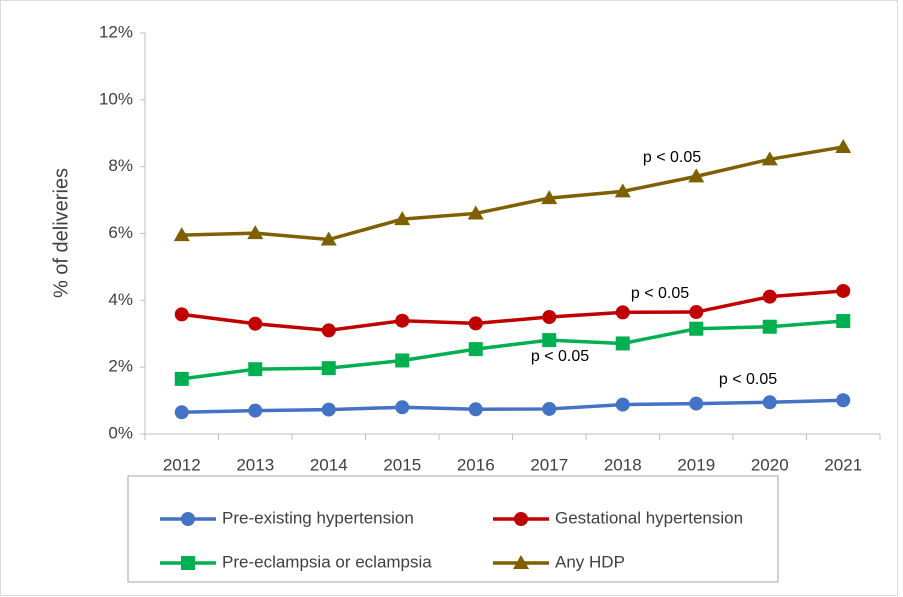 This screenshot has width=903, height=597. Describe the element at coordinates (120, 299) in the screenshot. I see `y-tick-label: 4%` at that location.